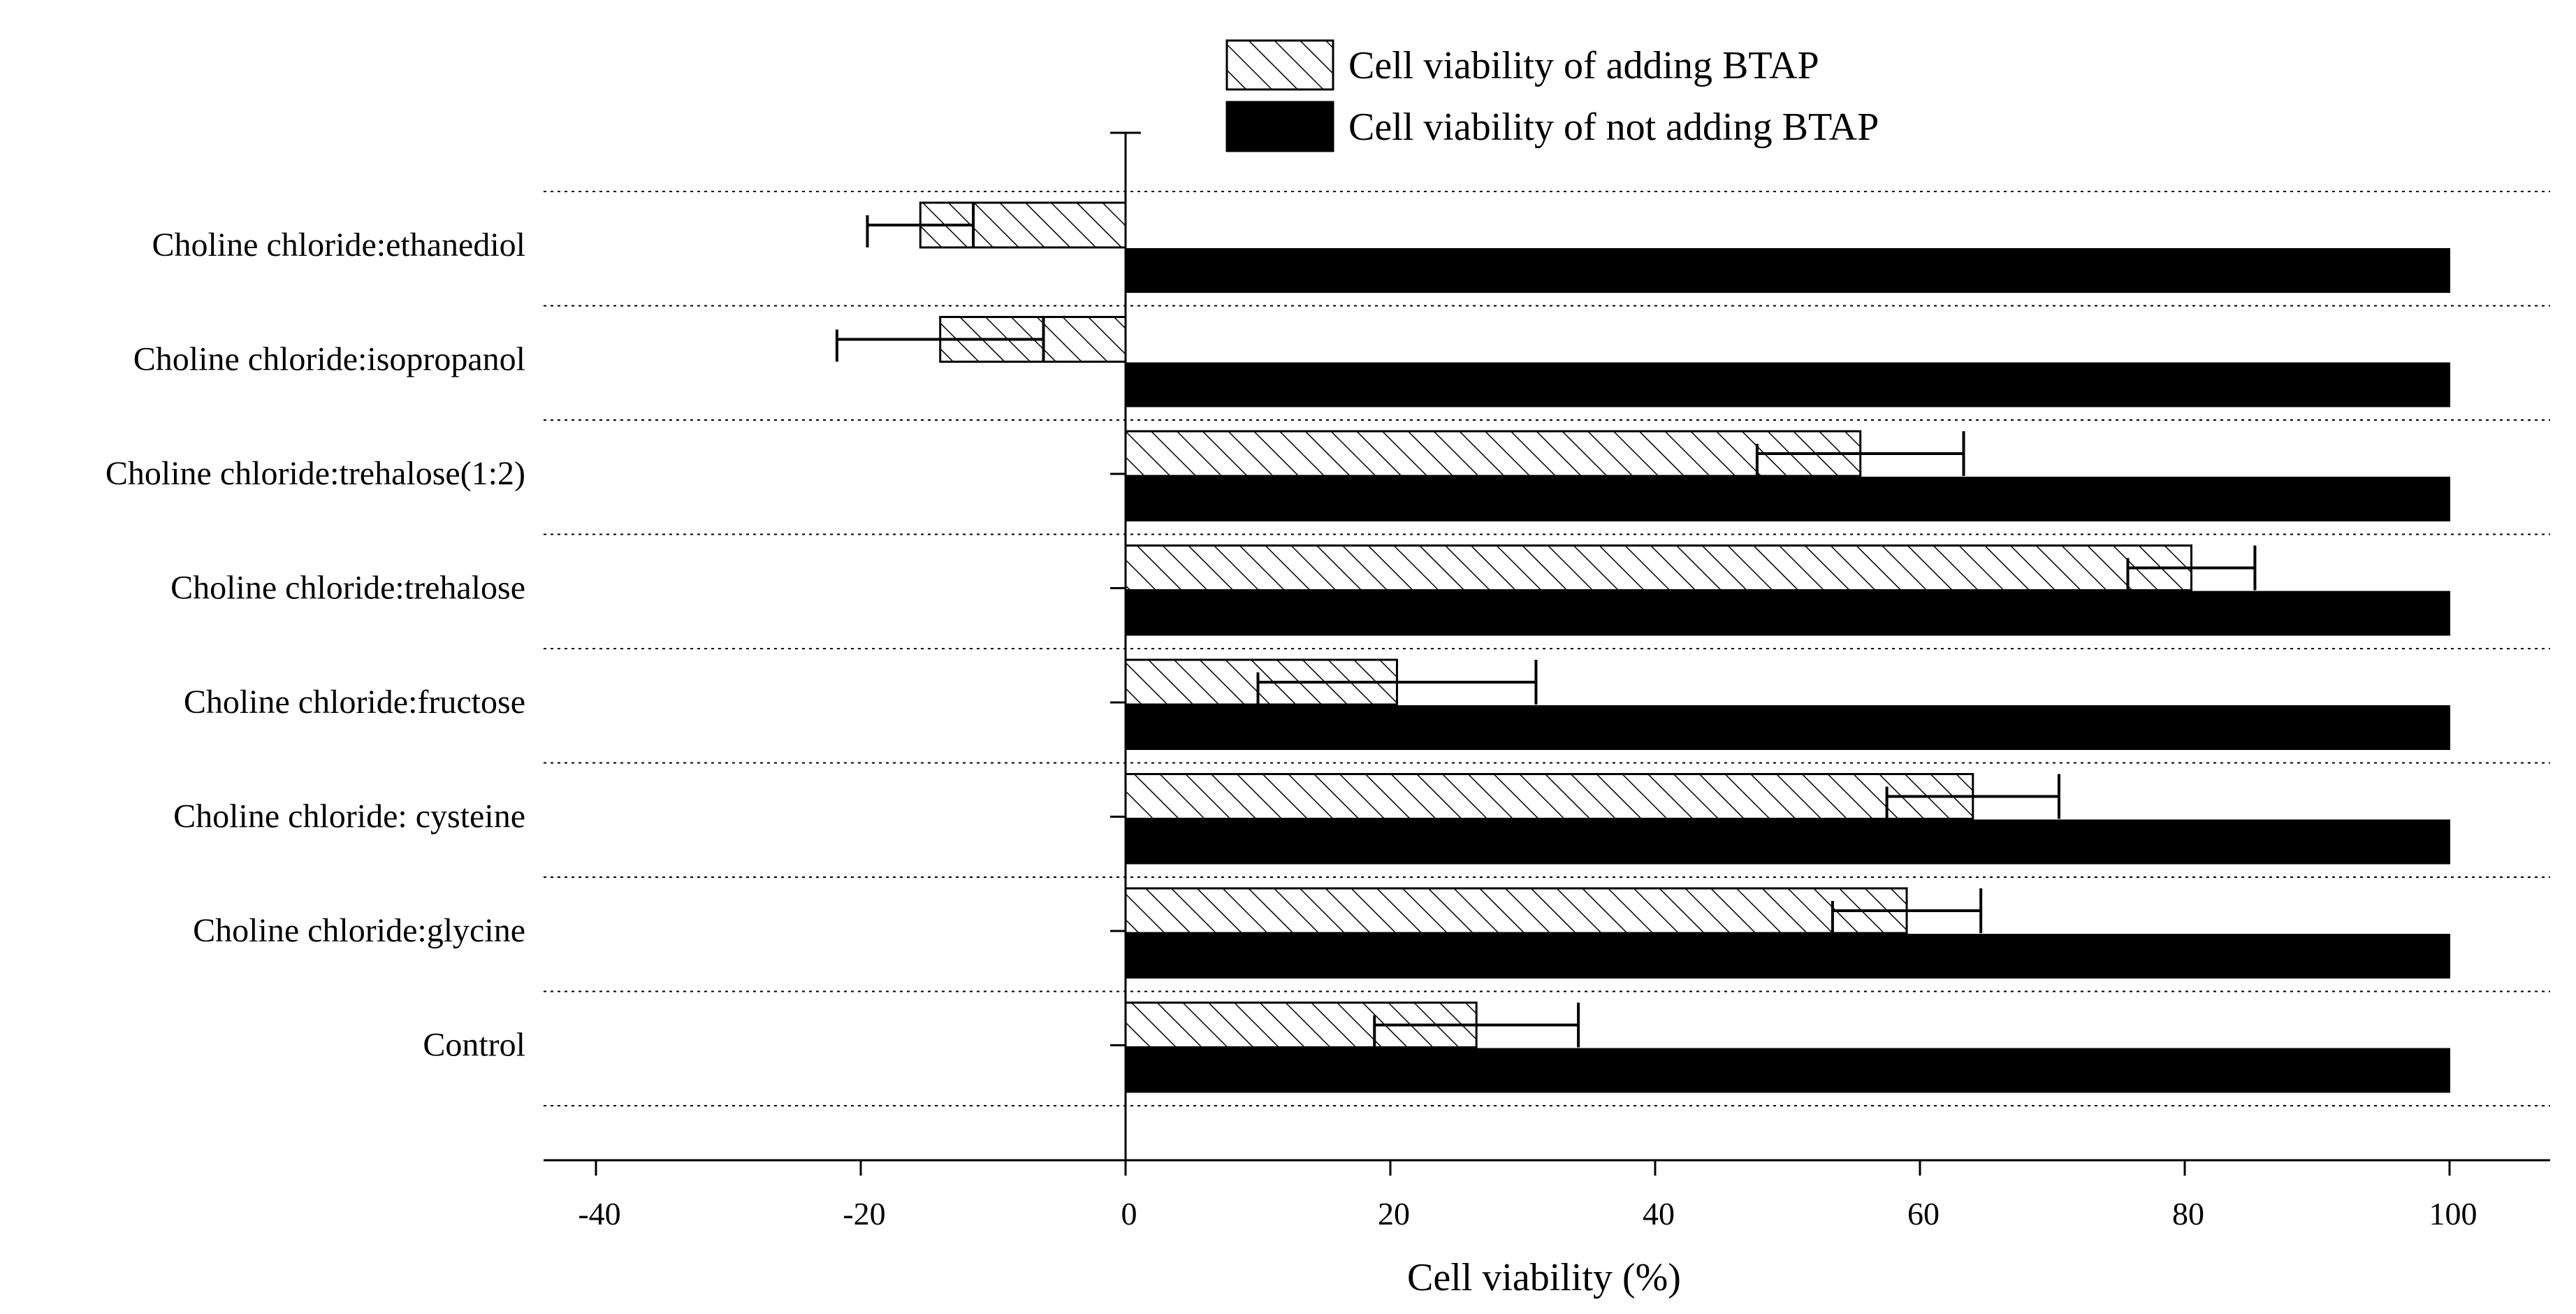 The image size is (2576, 1314). Describe the element at coordinates (1394, 1214) in the screenshot. I see `x-tick-label: 20` at that location.